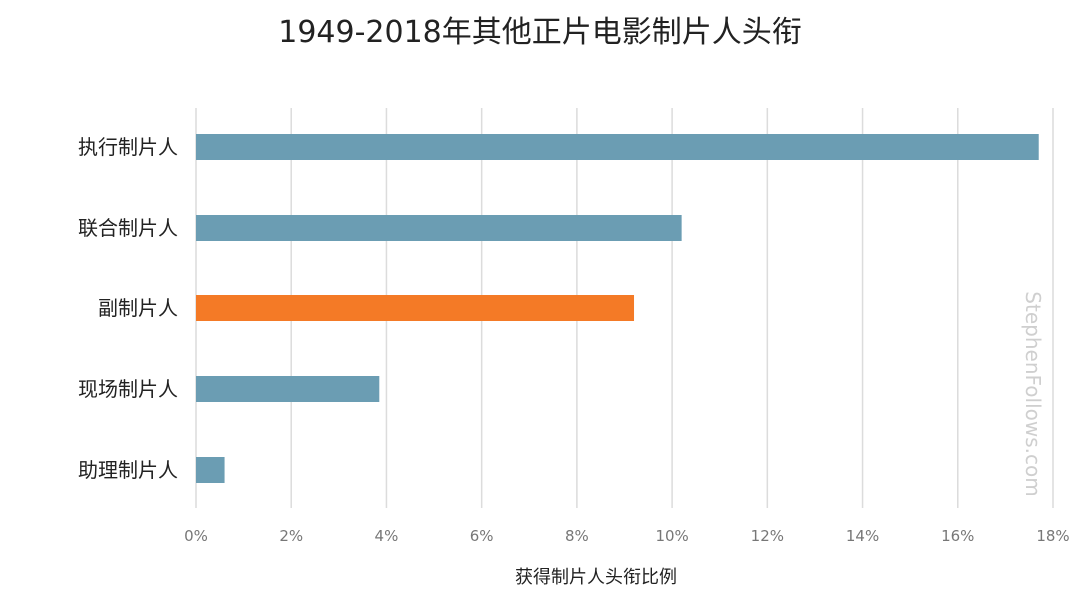 Image resolution: width=1080 pixels, height=613 pixels. Describe the element at coordinates (291, 536) in the screenshot. I see `x-tick-label: 2%` at that location.